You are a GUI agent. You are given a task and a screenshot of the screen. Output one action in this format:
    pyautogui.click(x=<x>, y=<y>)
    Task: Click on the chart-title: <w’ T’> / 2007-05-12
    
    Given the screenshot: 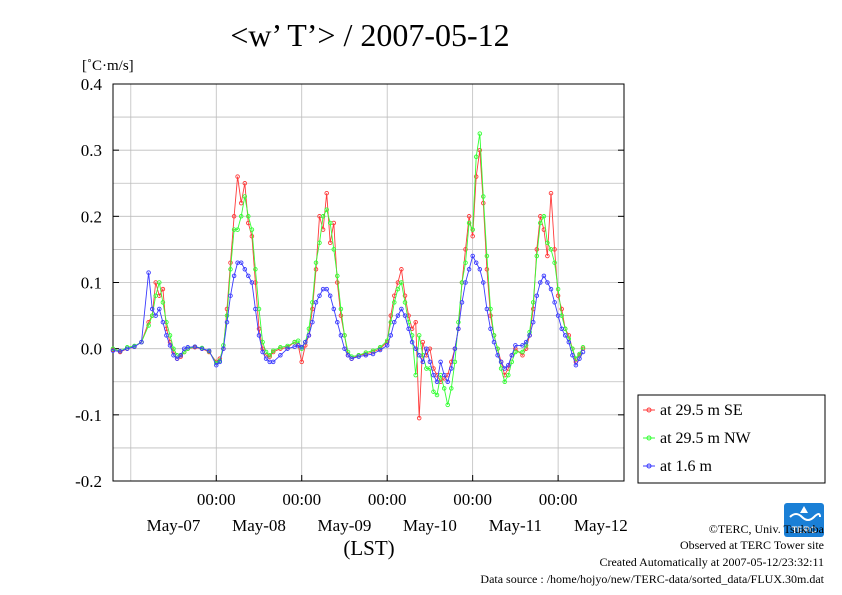 What is the action you would take?
    pyautogui.click(x=369, y=35)
    